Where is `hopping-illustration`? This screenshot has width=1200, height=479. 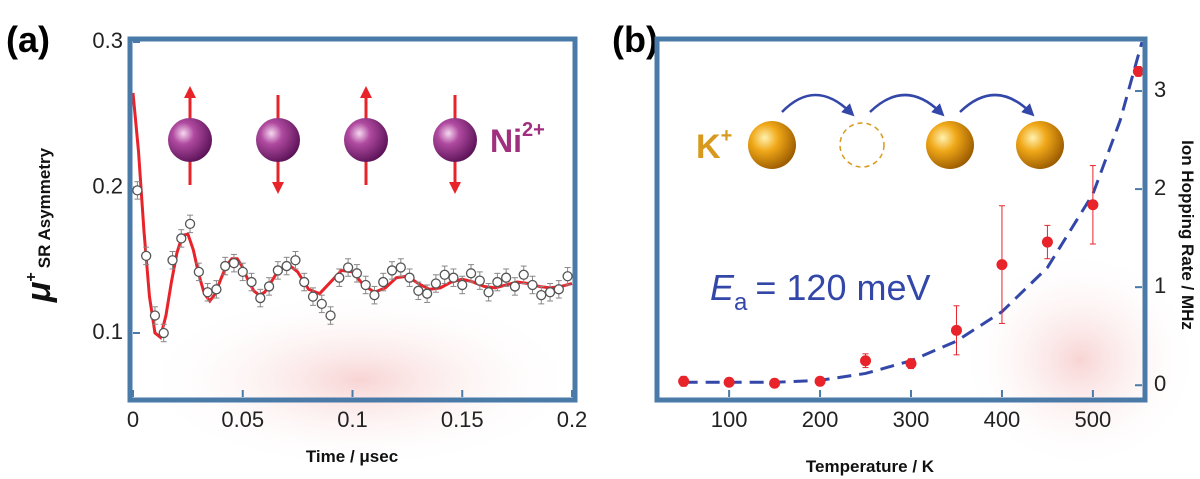 hopping-illustration is located at coordinates (906, 131).